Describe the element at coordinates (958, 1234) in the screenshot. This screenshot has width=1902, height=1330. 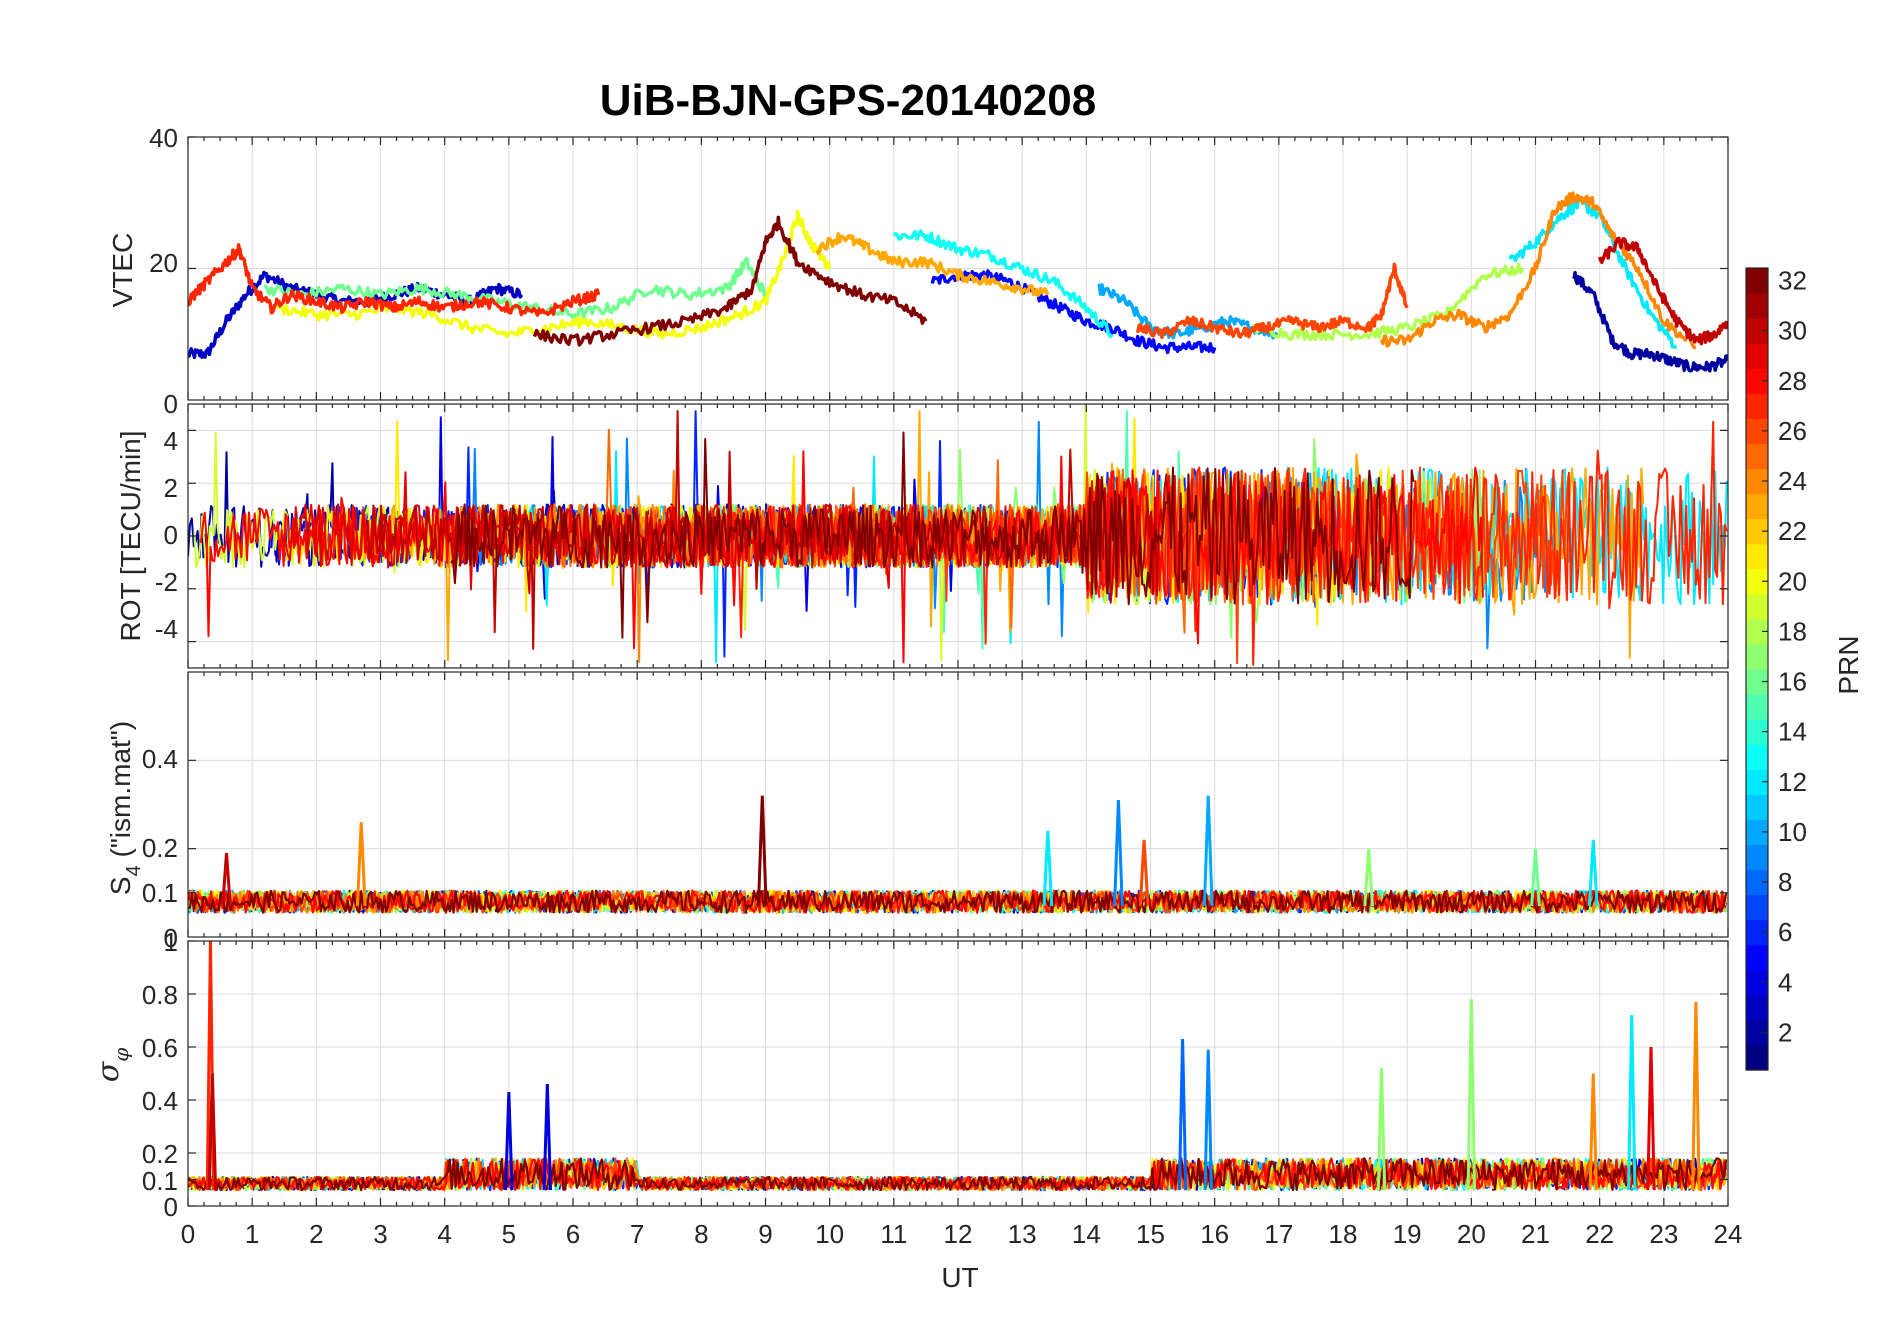
I see `ut-tick-label-12: 12` at that location.